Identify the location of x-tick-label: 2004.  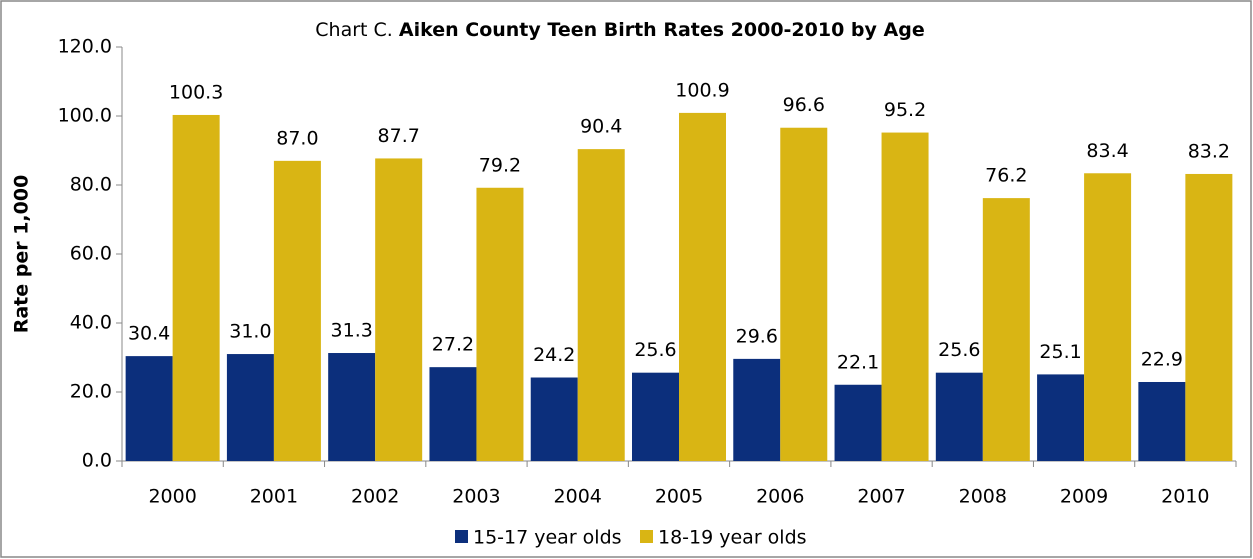
(578, 497).